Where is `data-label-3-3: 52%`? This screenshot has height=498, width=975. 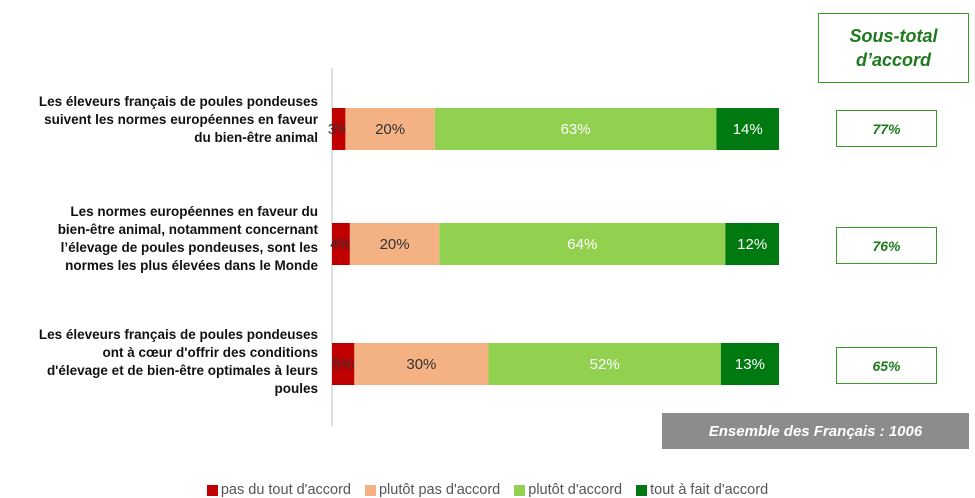
data-label-3-3: 52% is located at coordinates (605, 364).